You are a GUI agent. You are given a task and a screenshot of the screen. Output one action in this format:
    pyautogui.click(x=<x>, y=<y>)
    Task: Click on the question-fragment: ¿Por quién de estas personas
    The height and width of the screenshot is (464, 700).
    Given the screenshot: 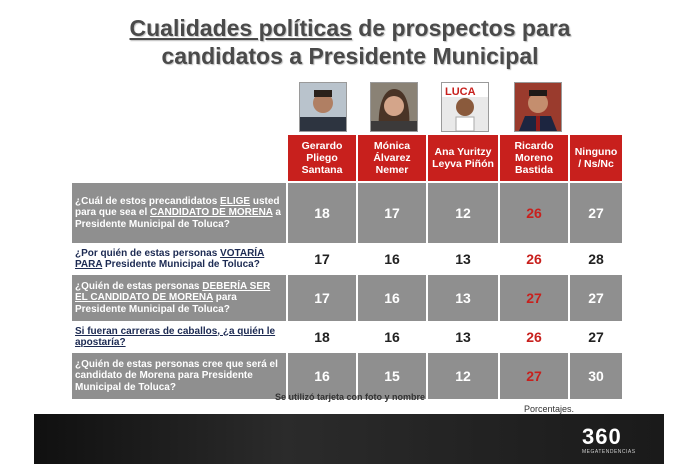 What is the action you would take?
    pyautogui.click(x=148, y=253)
    